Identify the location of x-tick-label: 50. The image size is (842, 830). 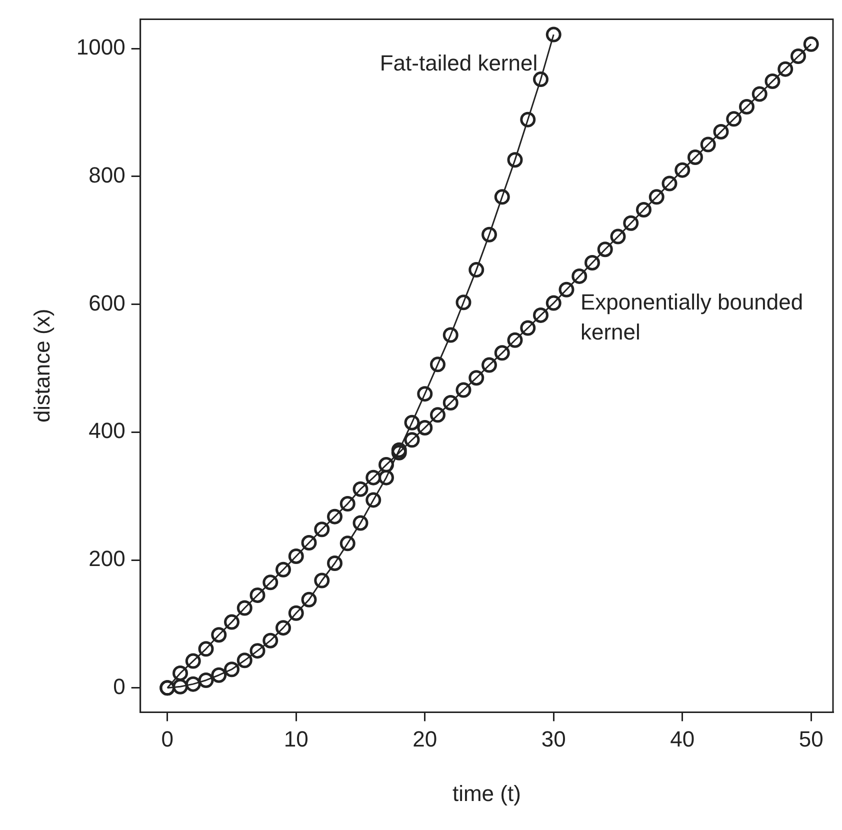
(811, 739).